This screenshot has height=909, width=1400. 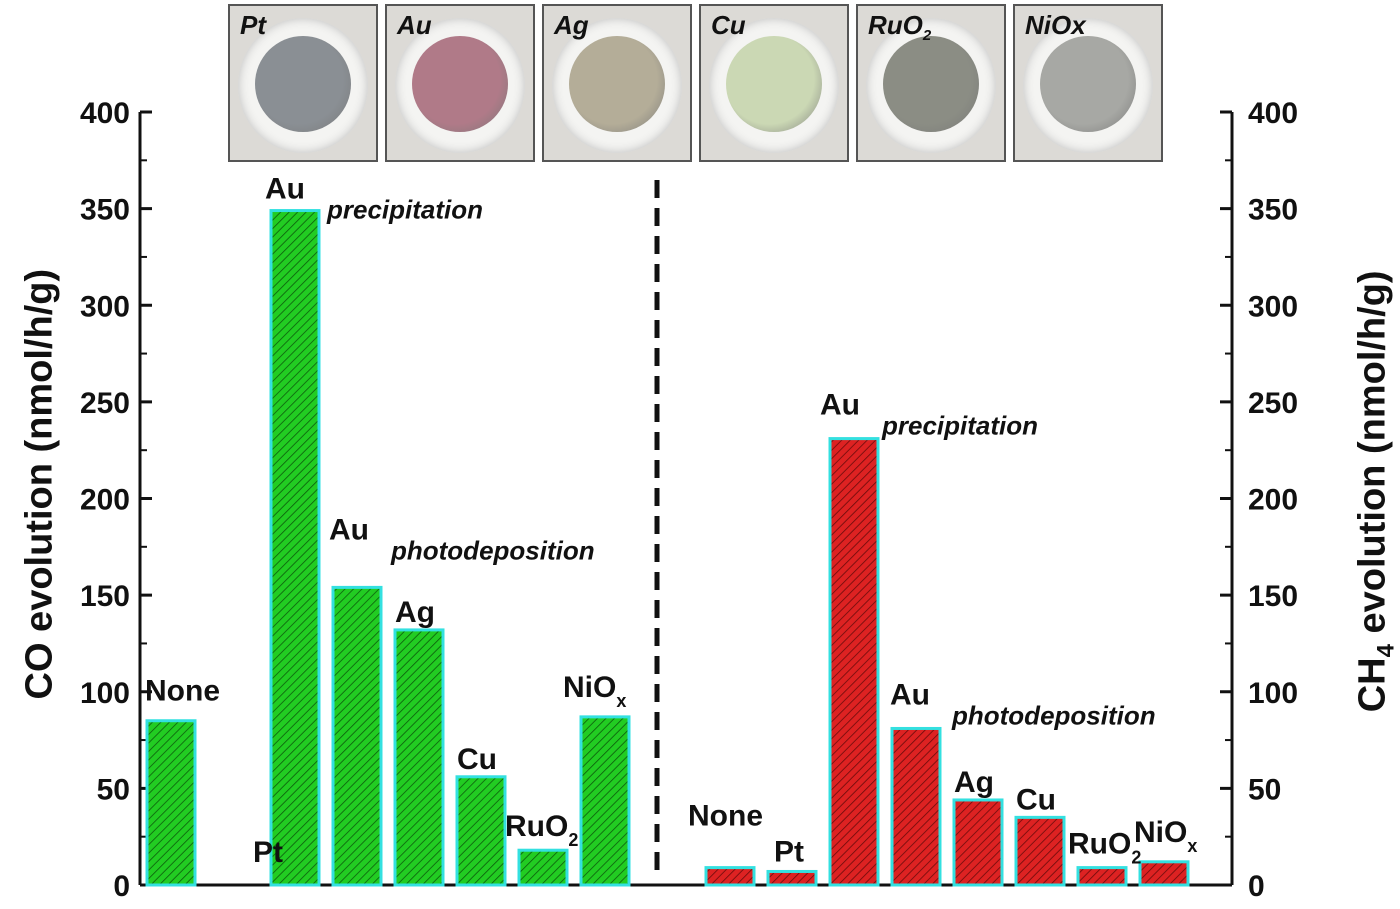 What do you see at coordinates (1053, 715) in the screenshot?
I see `ch4-bar-note: photodeposition` at bounding box center [1053, 715].